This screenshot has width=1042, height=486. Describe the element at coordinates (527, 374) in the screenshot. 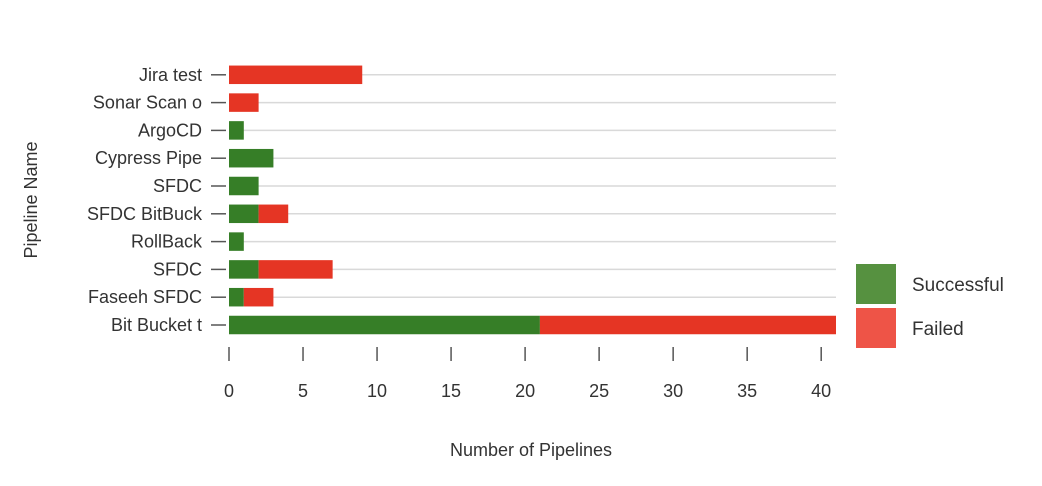

I see `x-axis: 0 5 10 15 20 25 30 35 40` at that location.